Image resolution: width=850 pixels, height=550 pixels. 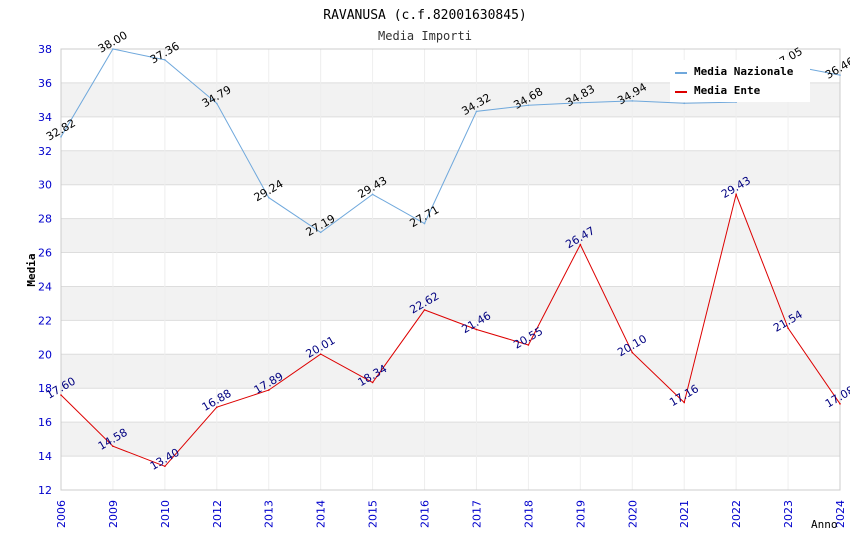 What do you see at coordinates (45, 219) in the screenshot?
I see `y-tick-label: 28` at bounding box center [45, 219].